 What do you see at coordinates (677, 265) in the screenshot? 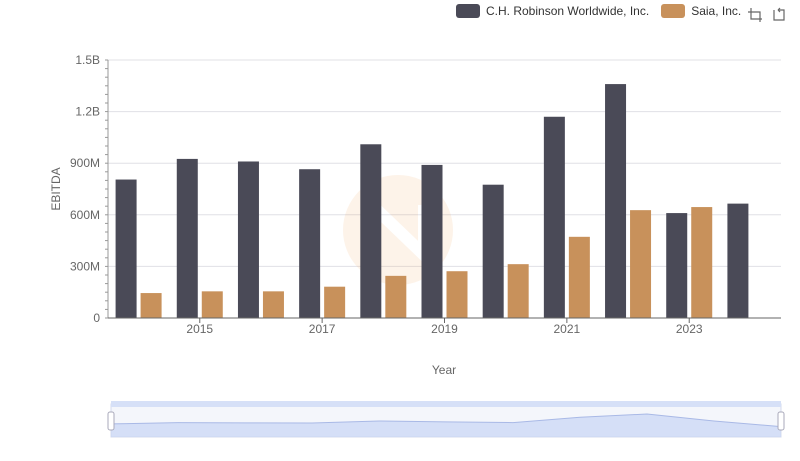
I see `bar-ch-robinson-2023` at bounding box center [677, 265].